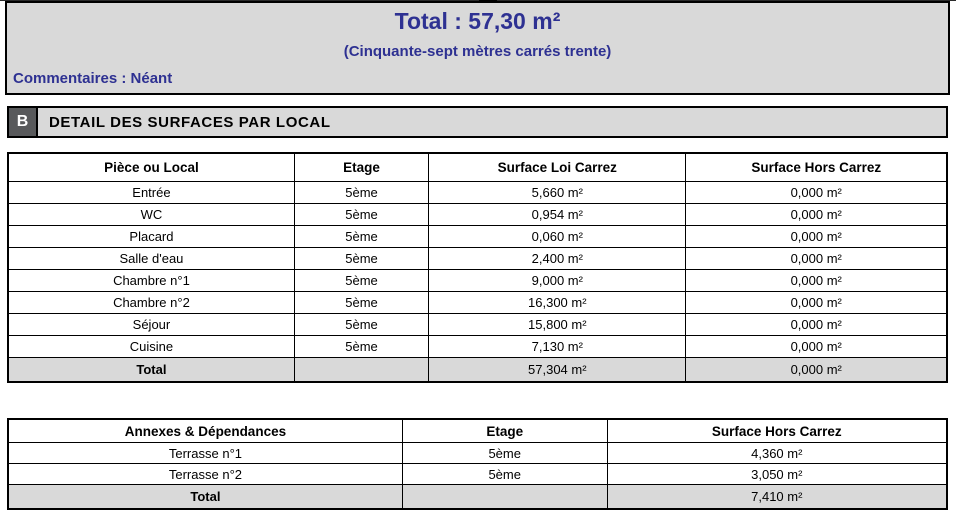 This screenshot has width=956, height=510. Describe the element at coordinates (557, 236) in the screenshot. I see `cell-loi-carrez: 0,060 m²` at that location.